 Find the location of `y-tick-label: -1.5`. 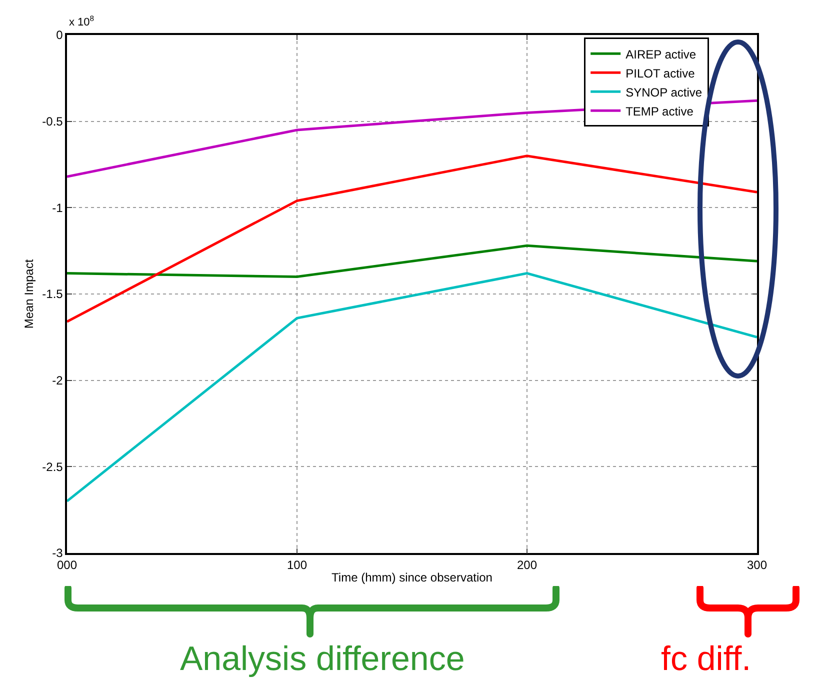

y-tick-label: -1.5 is located at coordinates (53, 294).